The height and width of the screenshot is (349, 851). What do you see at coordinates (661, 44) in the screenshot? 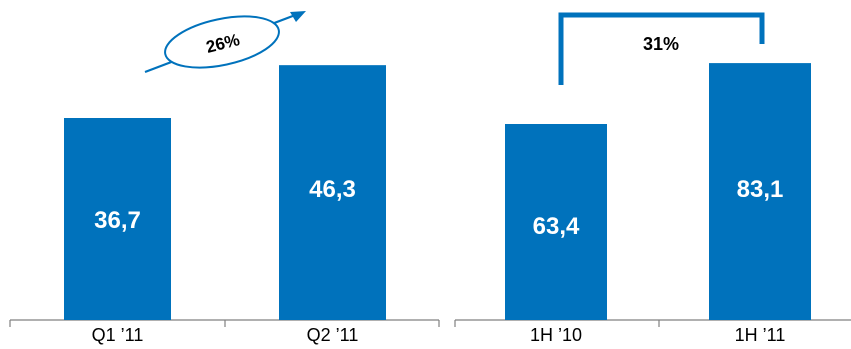
I see `bracket-label: 31%` at bounding box center [661, 44].